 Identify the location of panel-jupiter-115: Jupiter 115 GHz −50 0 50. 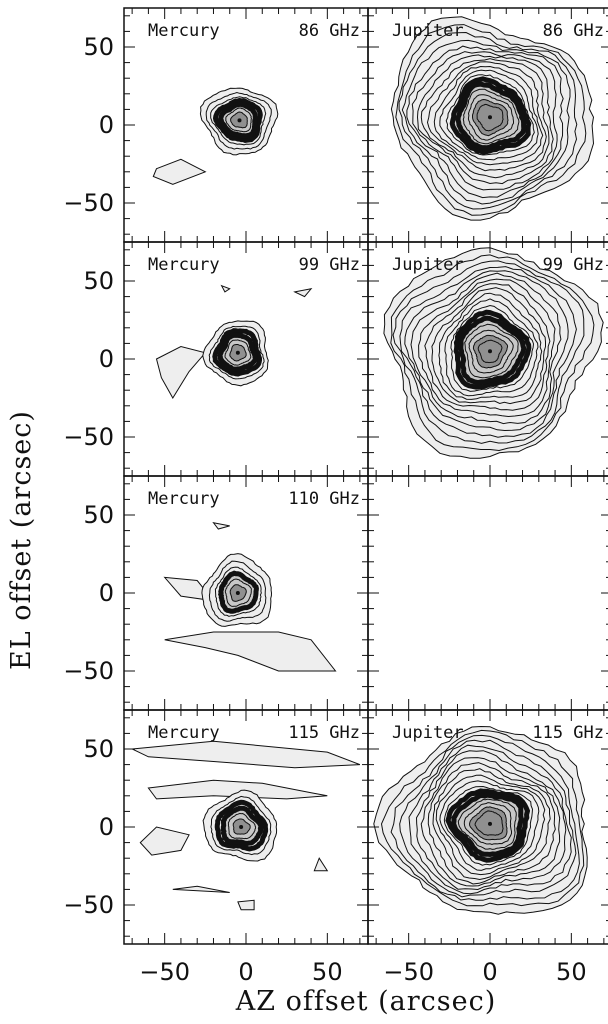
(487, 847).